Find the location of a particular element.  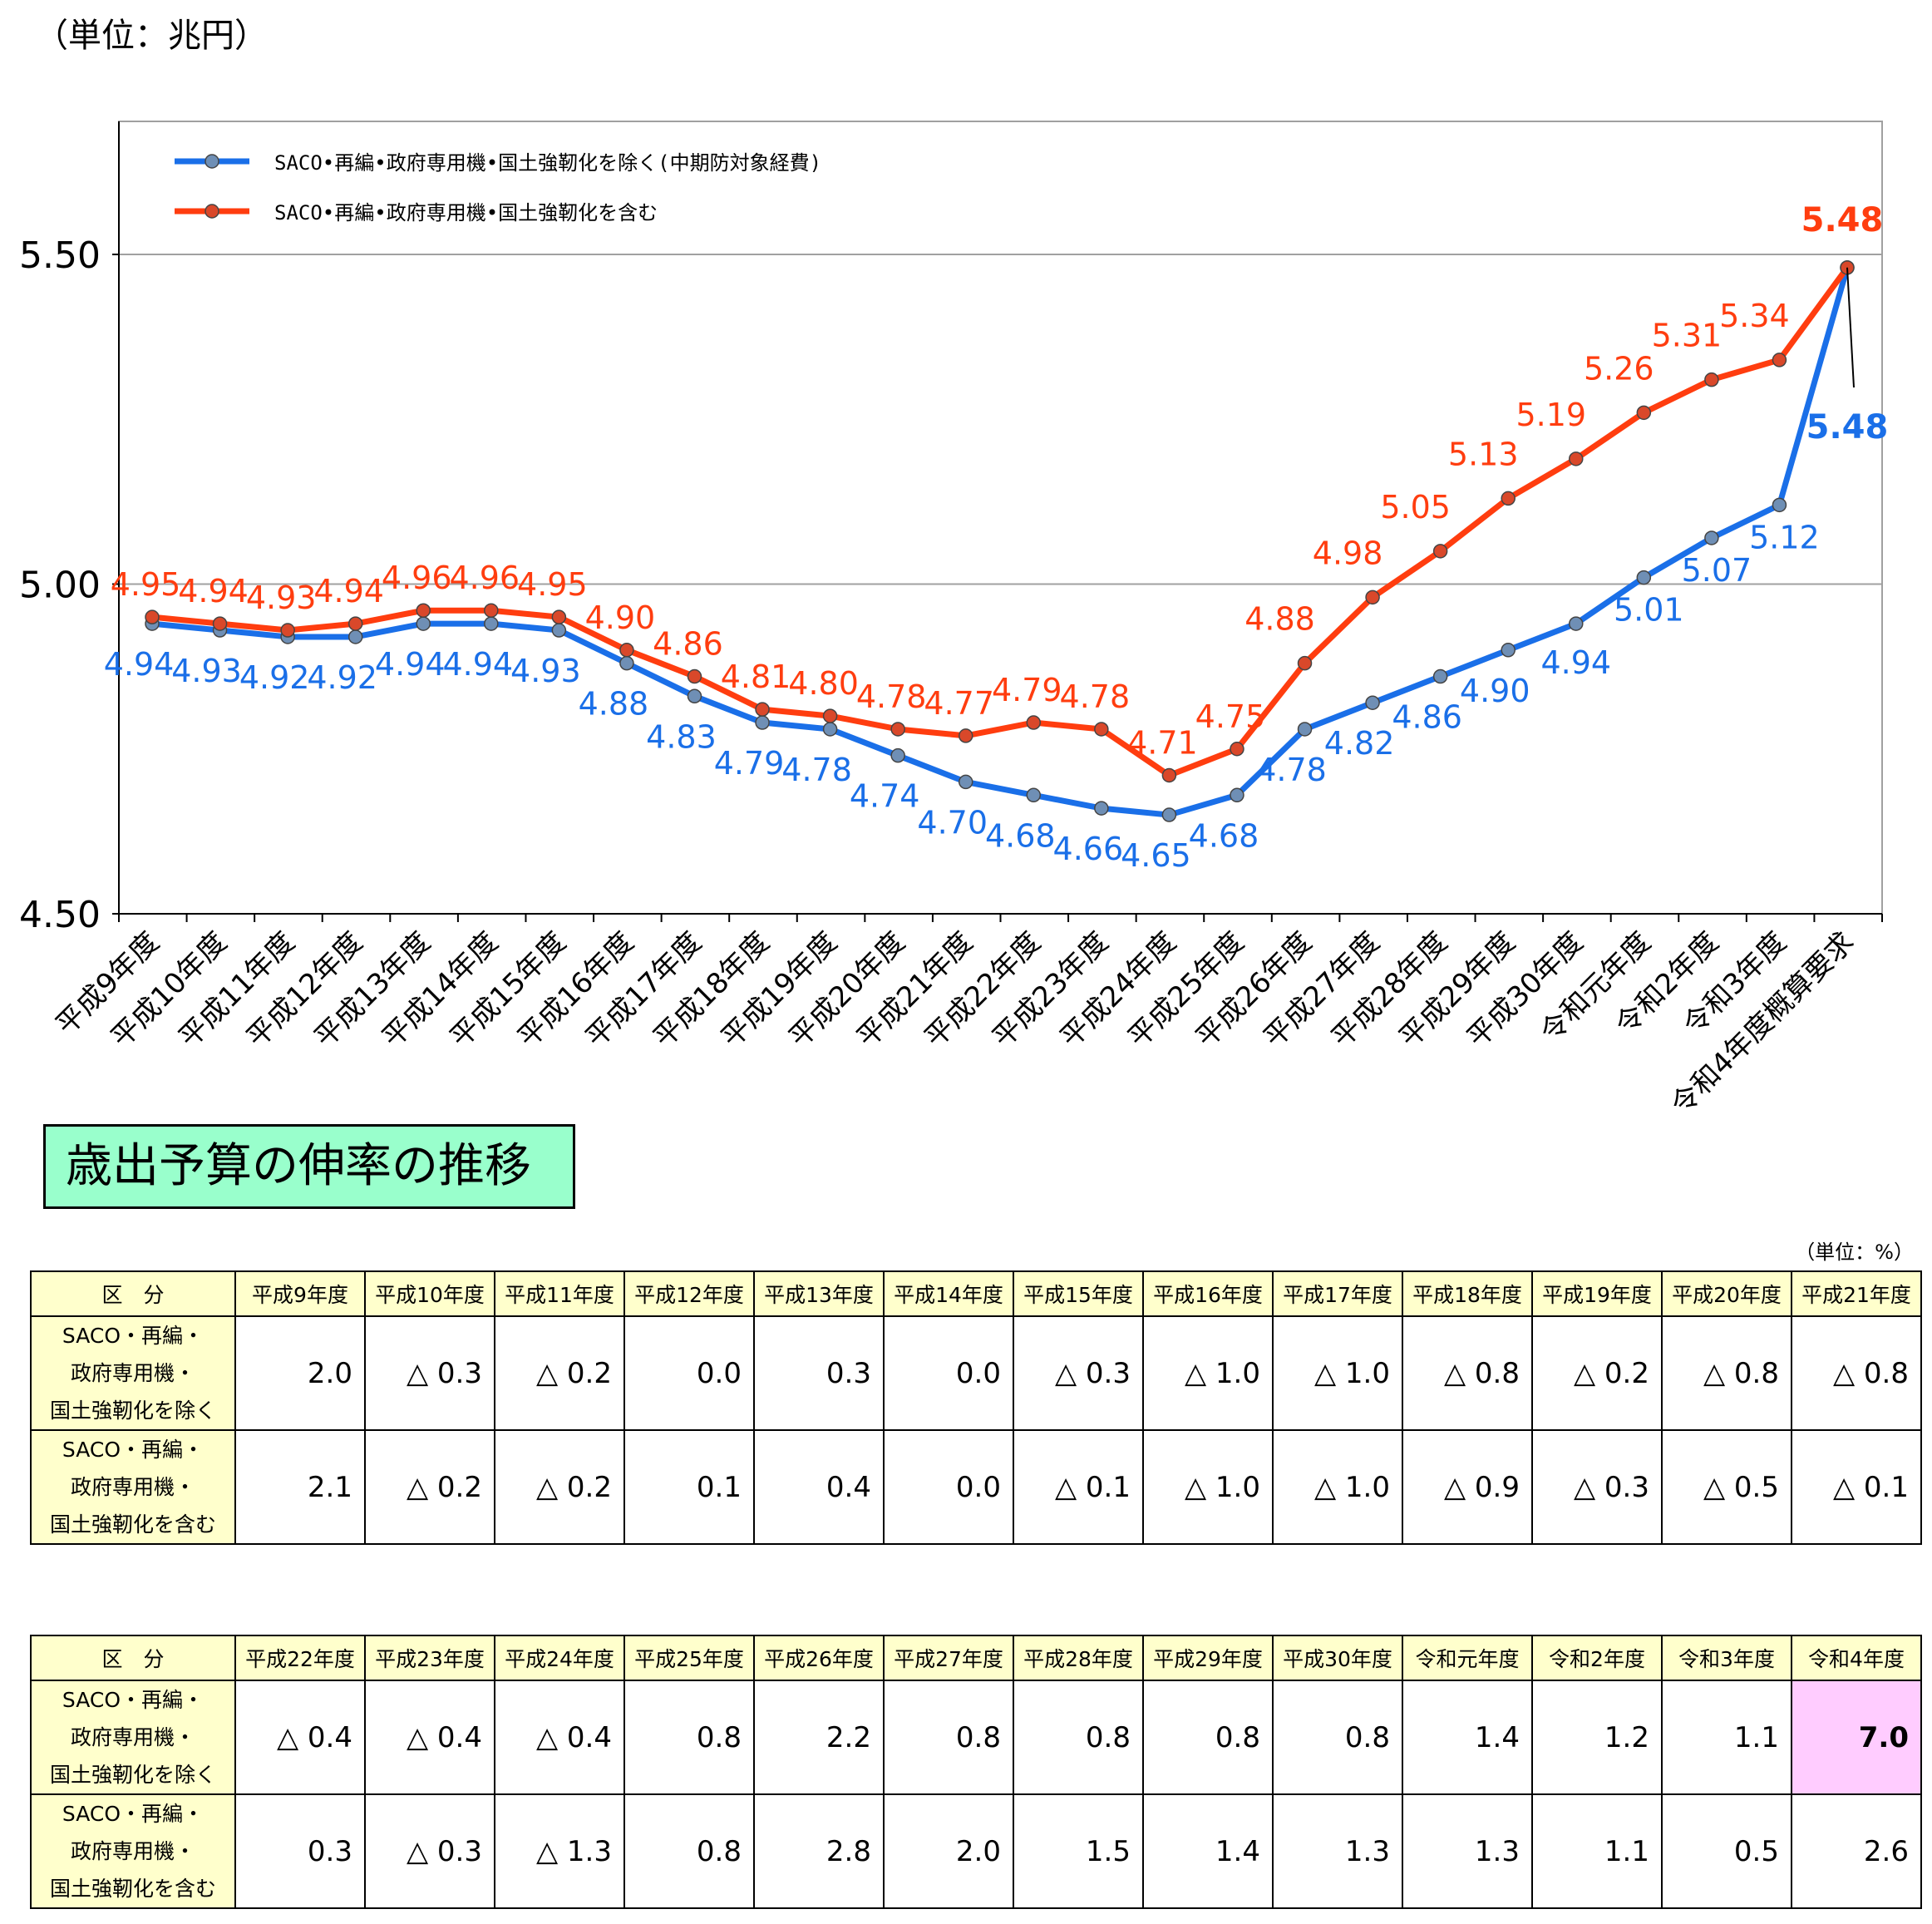

leader-line is located at coordinates (1850, 327).